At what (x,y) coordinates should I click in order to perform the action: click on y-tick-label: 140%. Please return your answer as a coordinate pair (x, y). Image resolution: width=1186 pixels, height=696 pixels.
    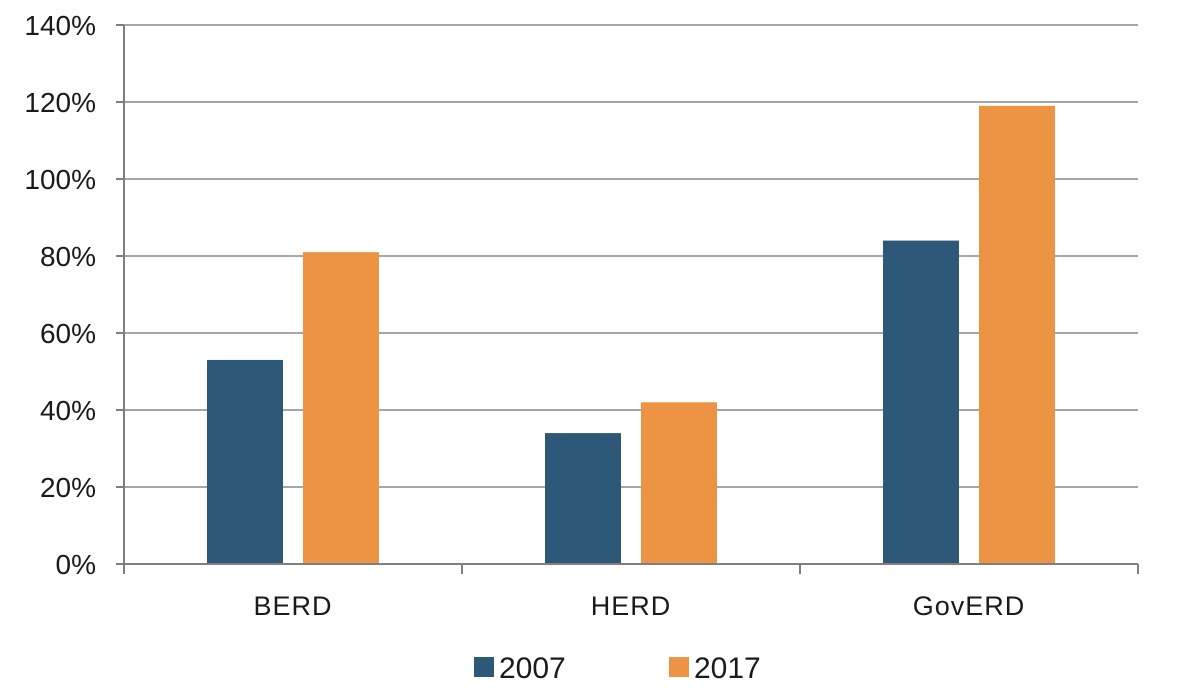
    Looking at the image, I should click on (60, 25).